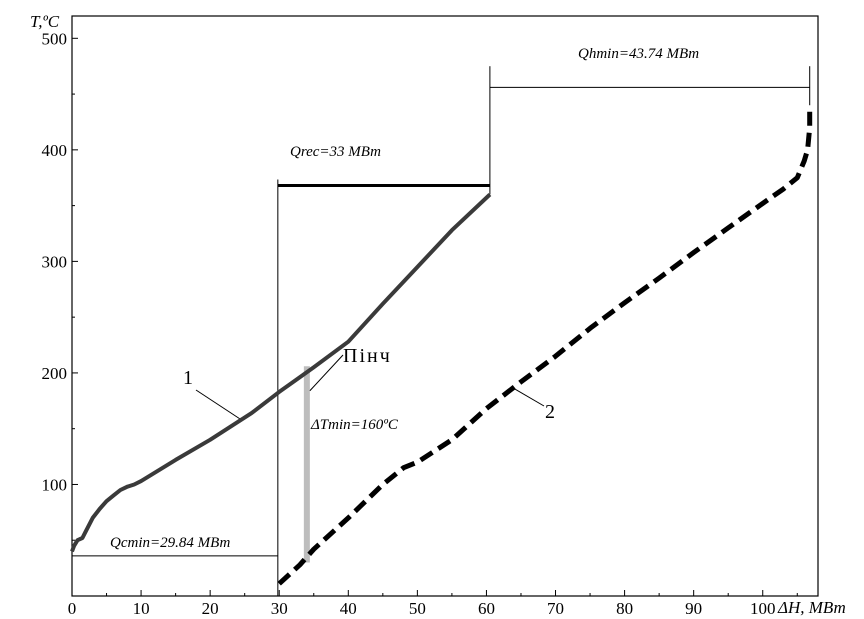  Describe the element at coordinates (170, 543) in the screenshot. I see `q-cmin-label: Qcmin=29.84 МВт` at that location.